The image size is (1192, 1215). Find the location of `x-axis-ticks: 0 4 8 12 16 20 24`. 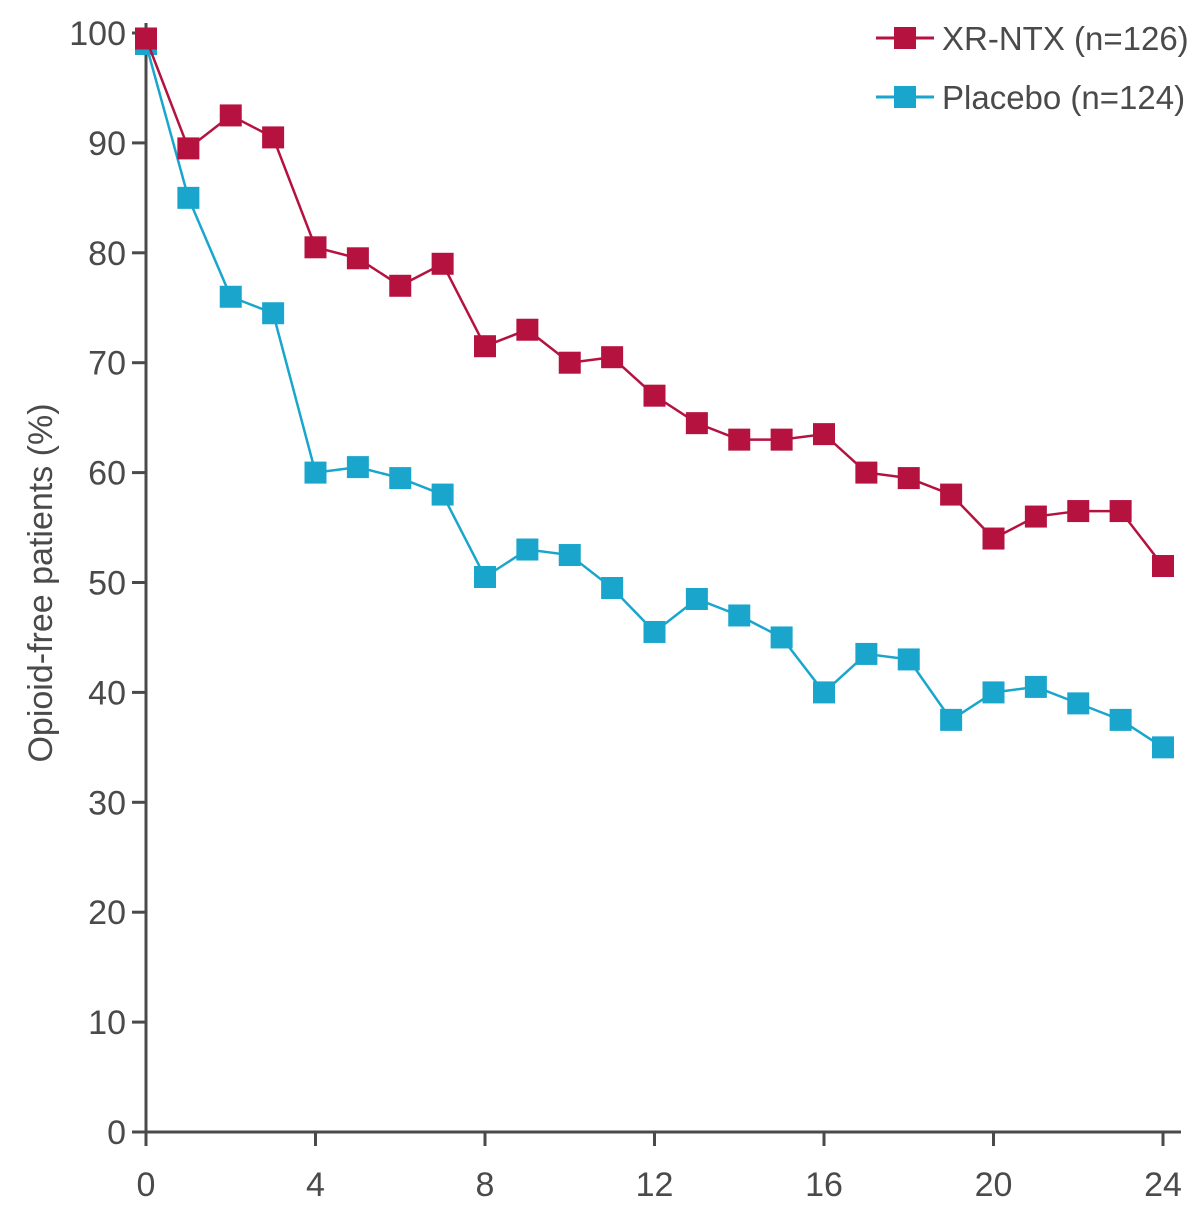

x-axis-ticks: 0 4 8 12 16 20 24 is located at coordinates (659, 1168).